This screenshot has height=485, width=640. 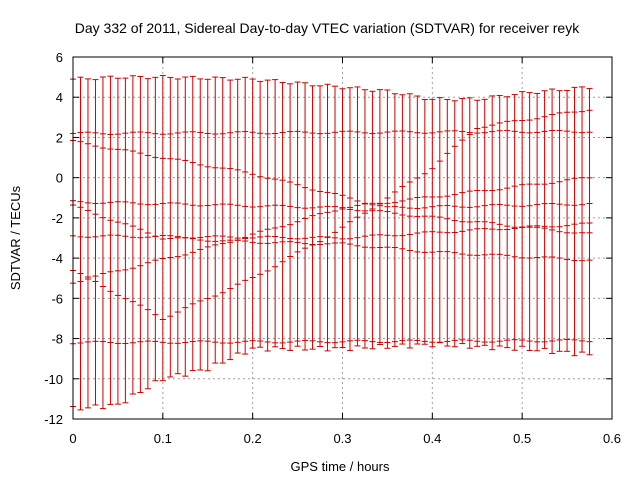 I want to click on y-tick-label: 6, so click(x=59, y=57).